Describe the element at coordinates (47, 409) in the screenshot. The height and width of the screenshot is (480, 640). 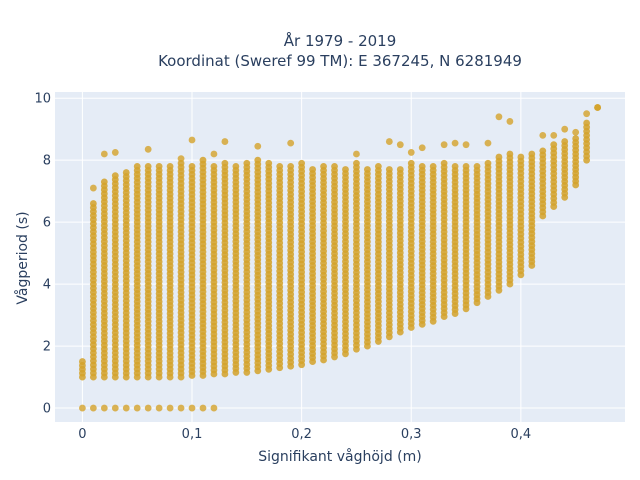
I see `y-tick-label: 0` at that location.